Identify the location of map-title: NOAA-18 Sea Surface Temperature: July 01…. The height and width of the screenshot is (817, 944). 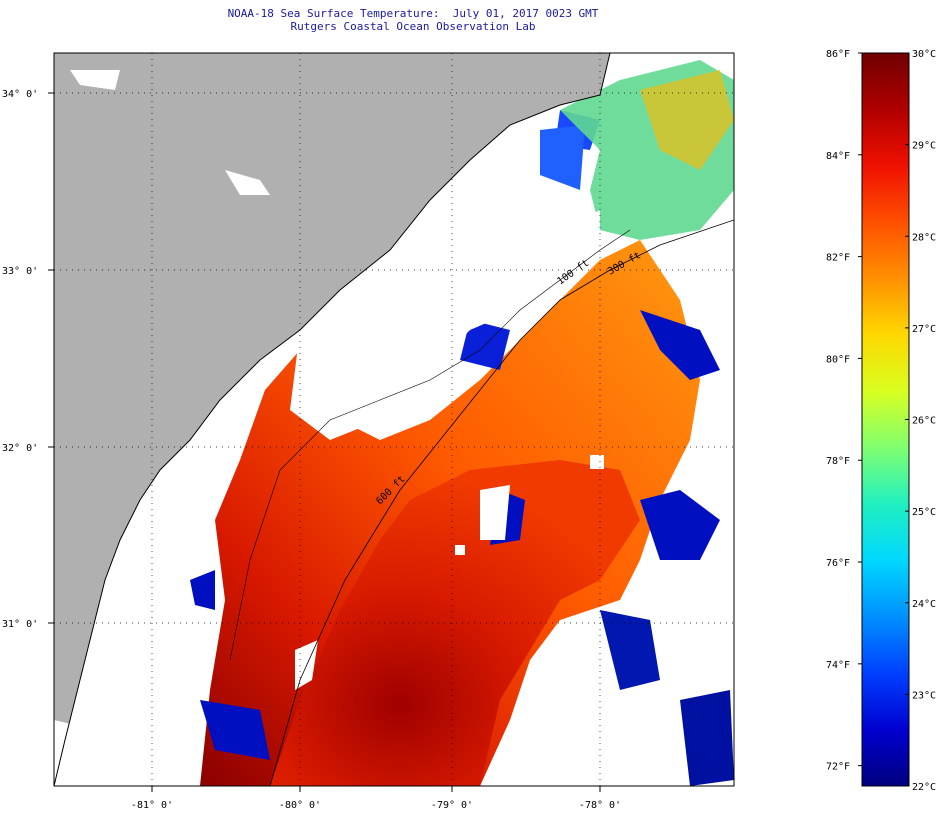
(413, 13).